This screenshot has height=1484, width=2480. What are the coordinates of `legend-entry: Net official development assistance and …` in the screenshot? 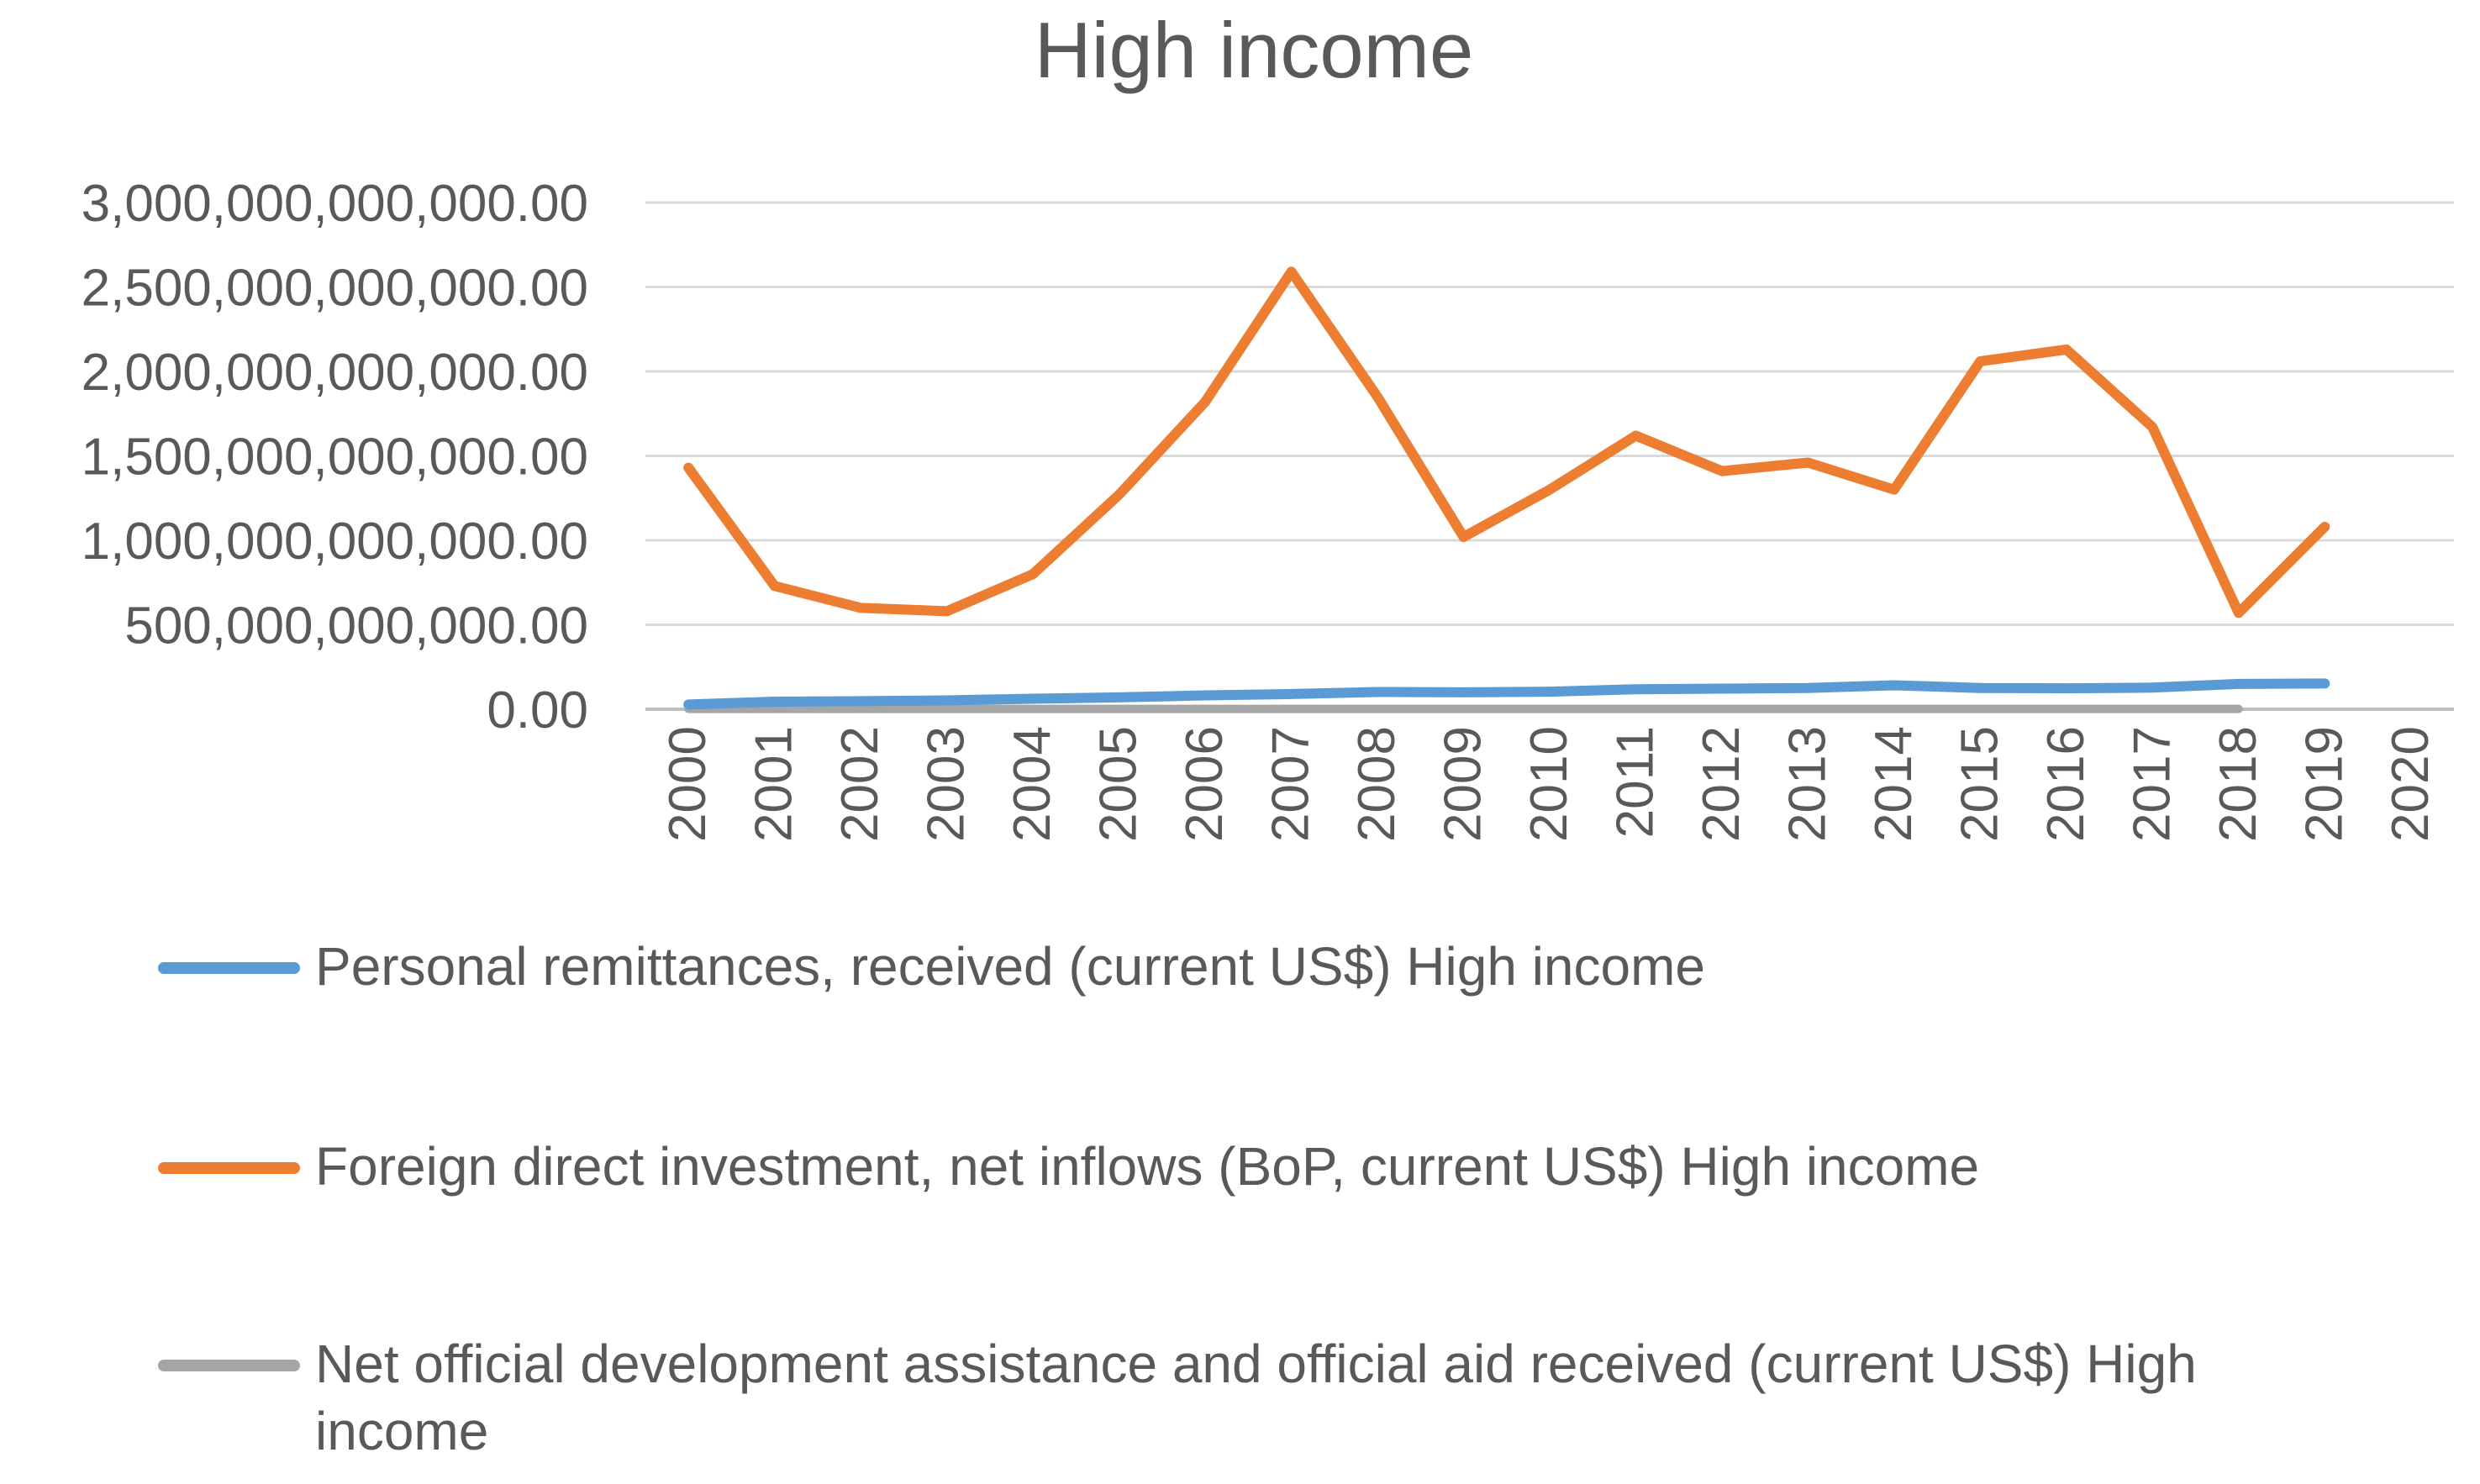 It's located at (1256, 1398).